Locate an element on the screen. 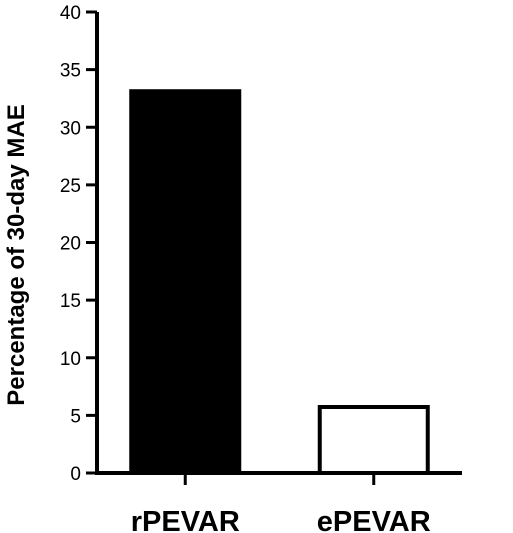  bar-ePEVAR is located at coordinates (373, 440).